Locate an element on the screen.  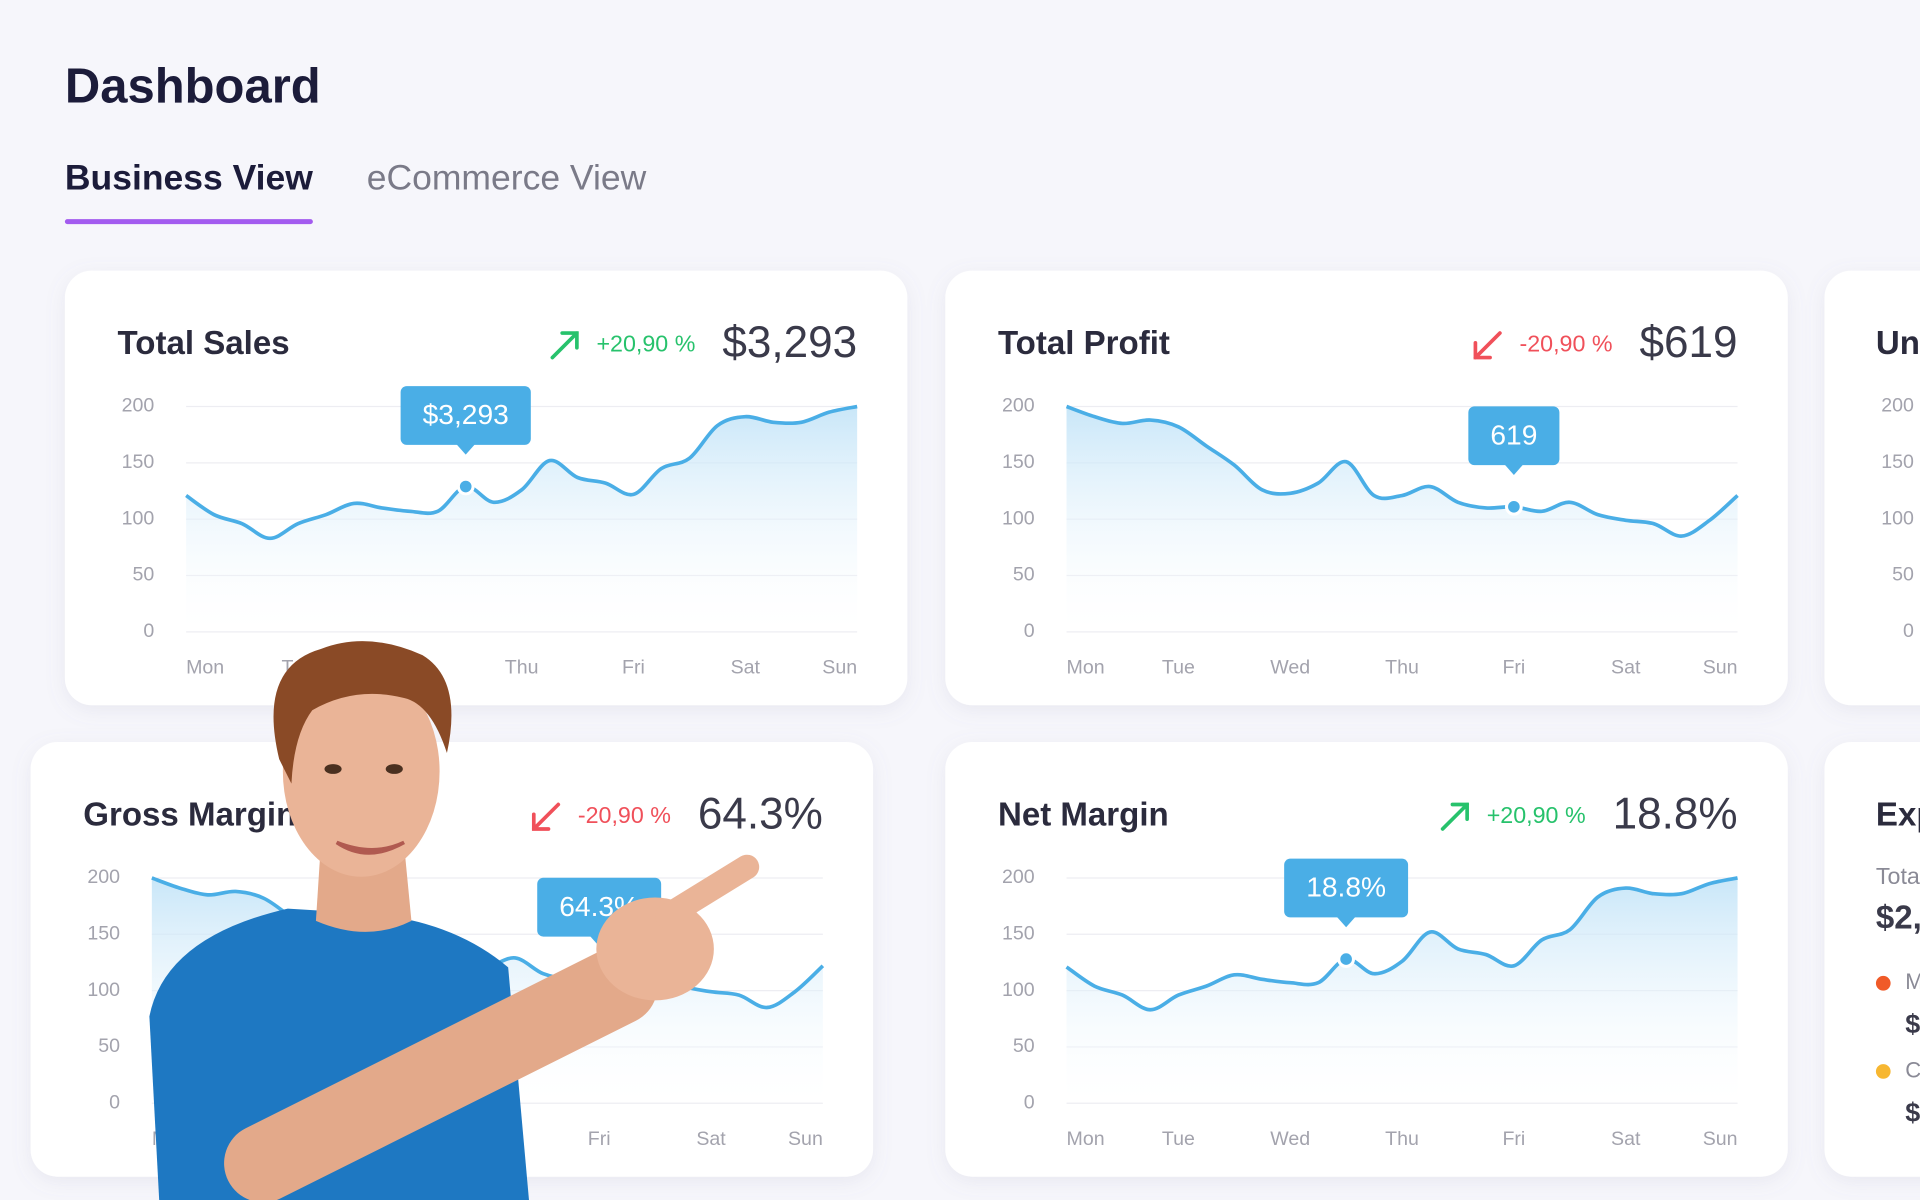
shirt is located at coordinates (339, 1054).